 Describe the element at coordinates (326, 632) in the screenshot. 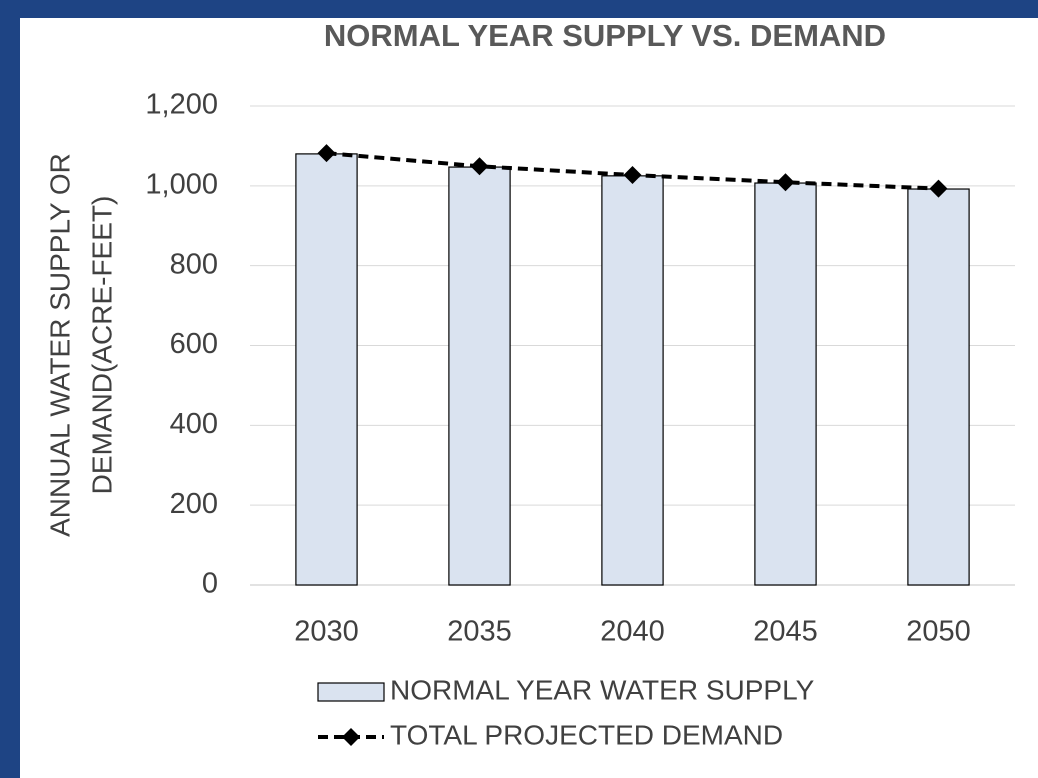

I see `x-tick-label: 2030` at that location.